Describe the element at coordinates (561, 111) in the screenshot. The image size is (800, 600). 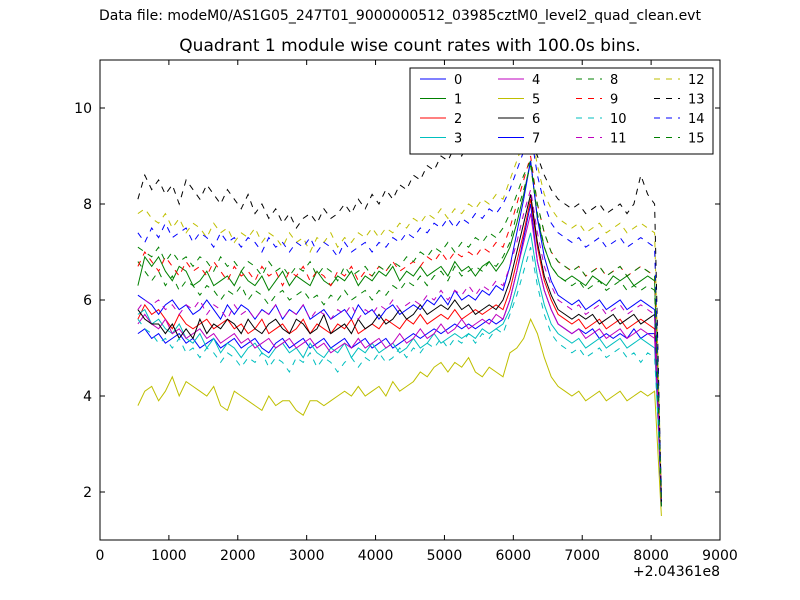
I see `legend-box` at that location.